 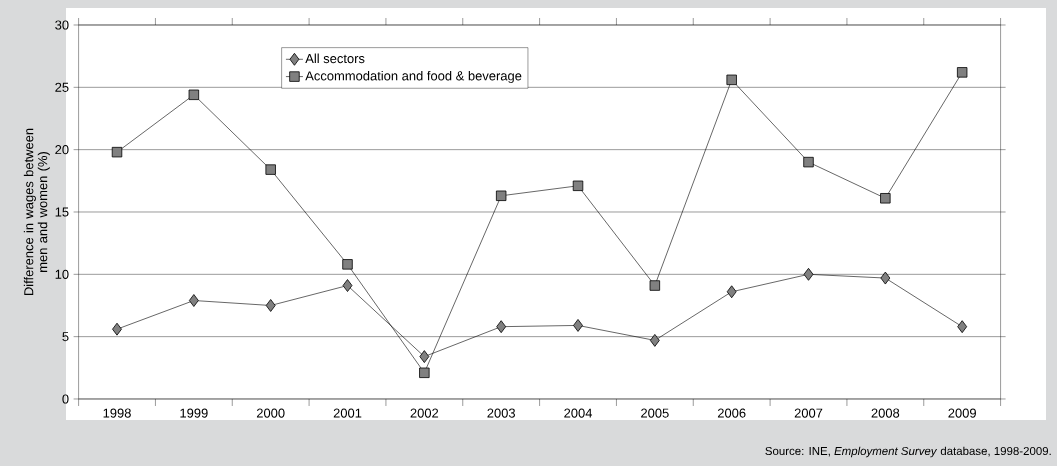 I want to click on y-tick-label: 0, so click(x=65, y=399).